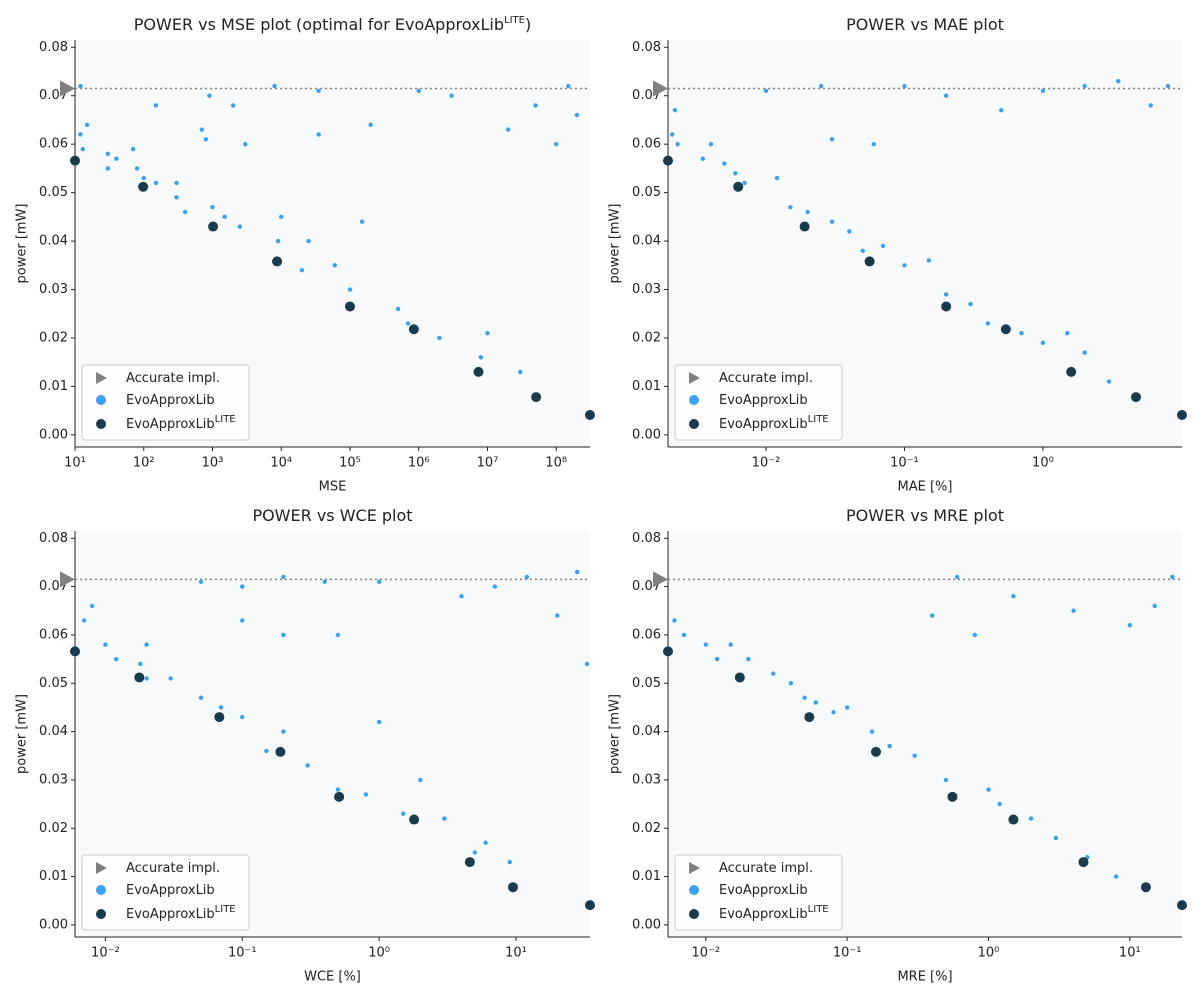 This screenshot has width=1200, height=1000. I want to click on x-tick-label: 10¹, so click(516, 953).